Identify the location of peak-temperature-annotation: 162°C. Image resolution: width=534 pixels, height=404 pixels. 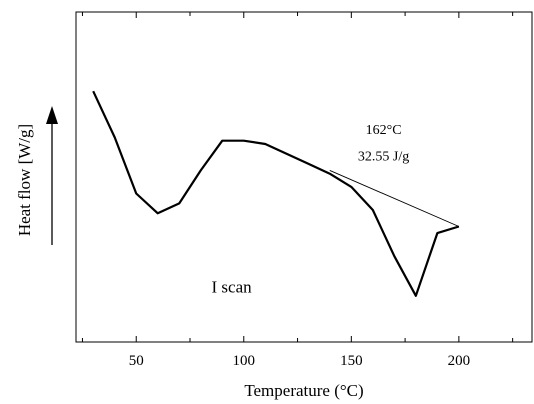
(384, 130).